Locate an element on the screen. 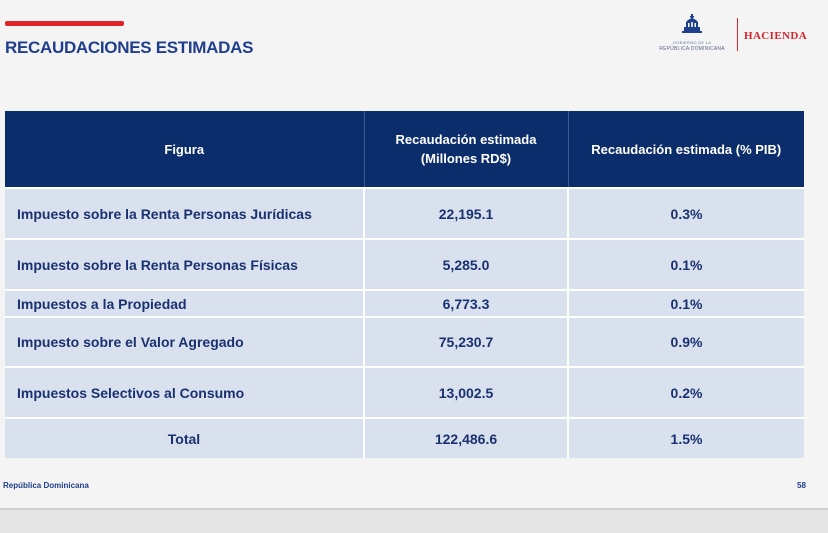 The width and height of the screenshot is (828, 533). cell-figura: Impuesto sobre el Valor Agregado is located at coordinates (185, 341).